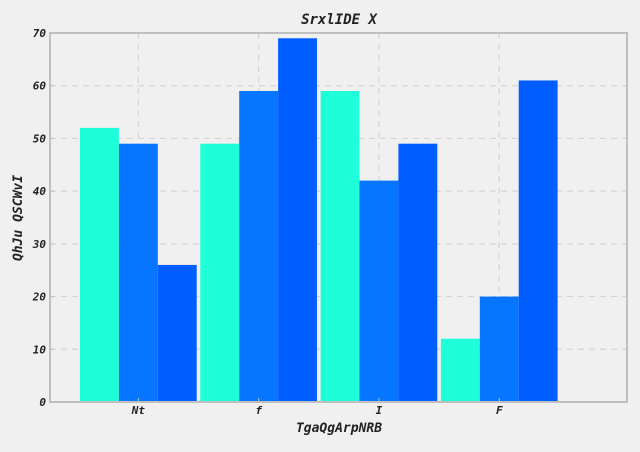 Image resolution: width=640 pixels, height=452 pixels. Describe the element at coordinates (40, 33) in the screenshot. I see `y-tick-label: 70` at that location.